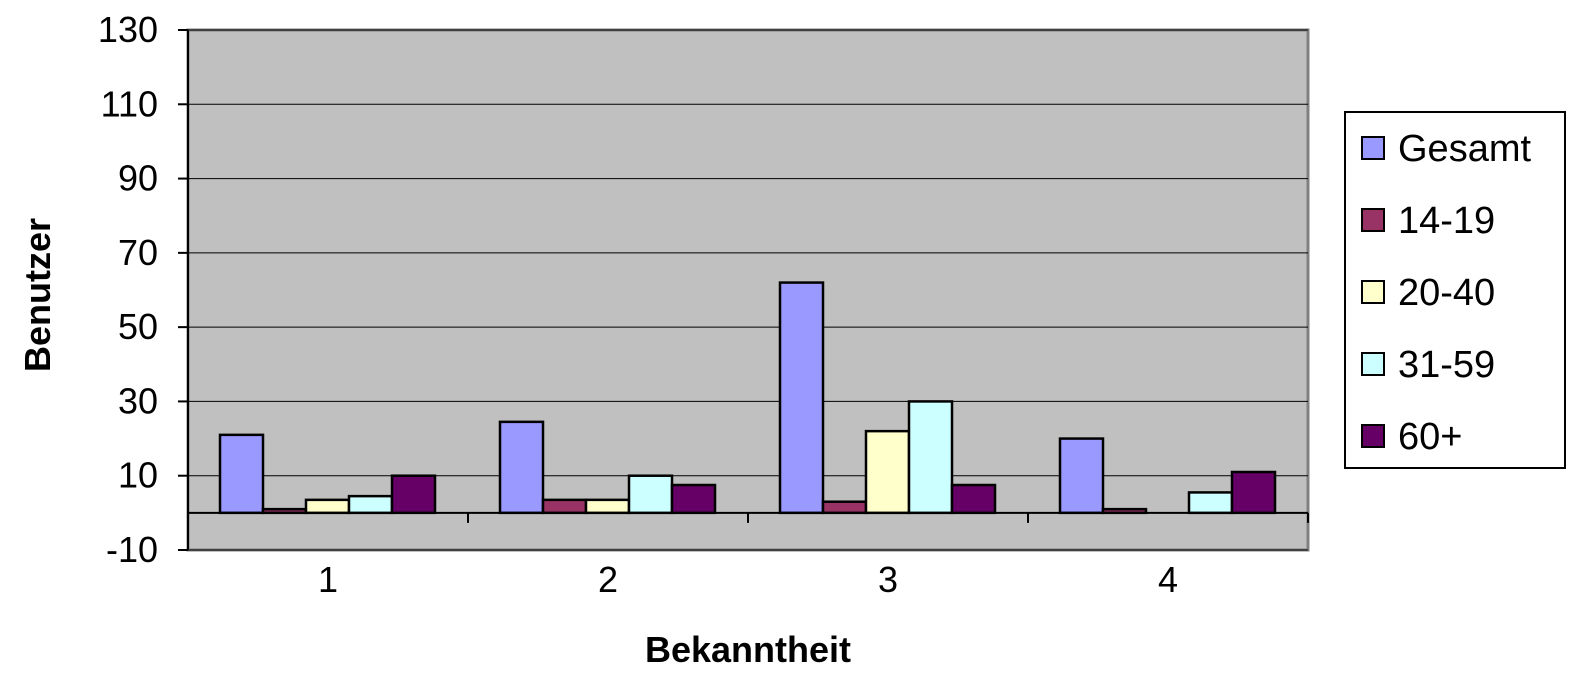 This screenshot has width=1590, height=676. Describe the element at coordinates (138, 475) in the screenshot. I see `y-tick-label: 10` at that location.